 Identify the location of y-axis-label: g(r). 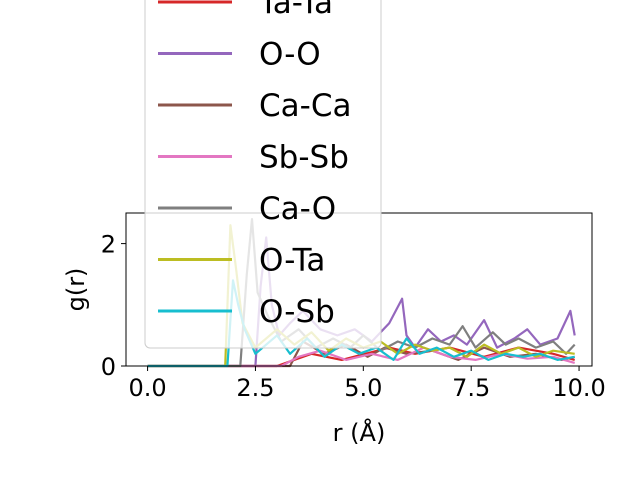
(76, 290).